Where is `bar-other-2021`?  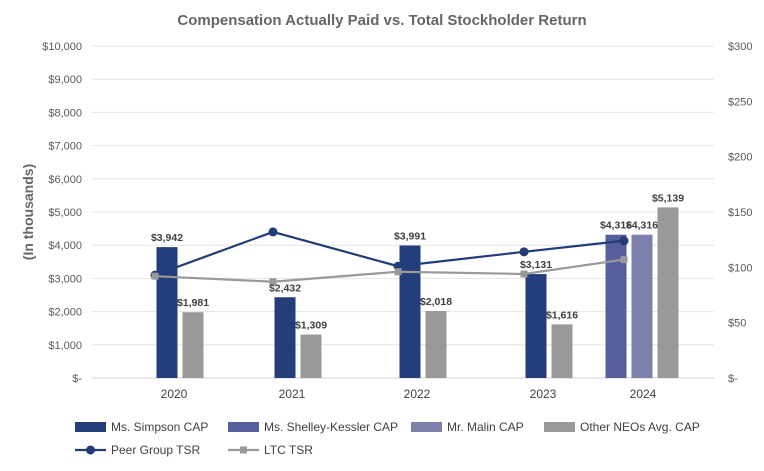
bar-other-2021 is located at coordinates (311, 356).